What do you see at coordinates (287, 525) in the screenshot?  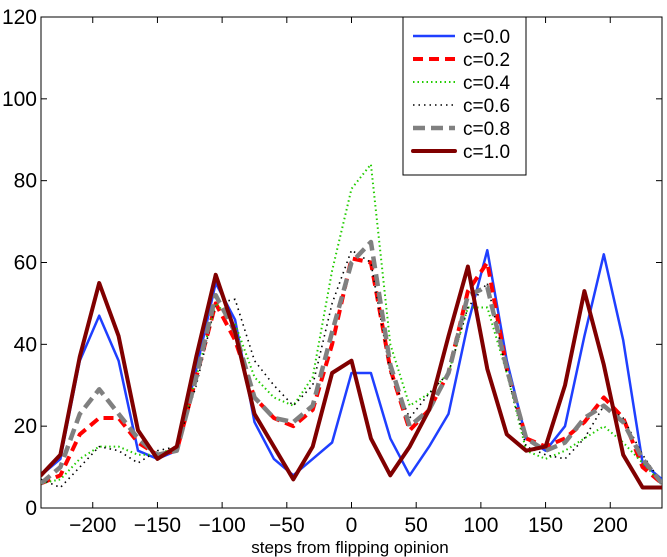 I see `x-tick-label: −50` at bounding box center [287, 525].